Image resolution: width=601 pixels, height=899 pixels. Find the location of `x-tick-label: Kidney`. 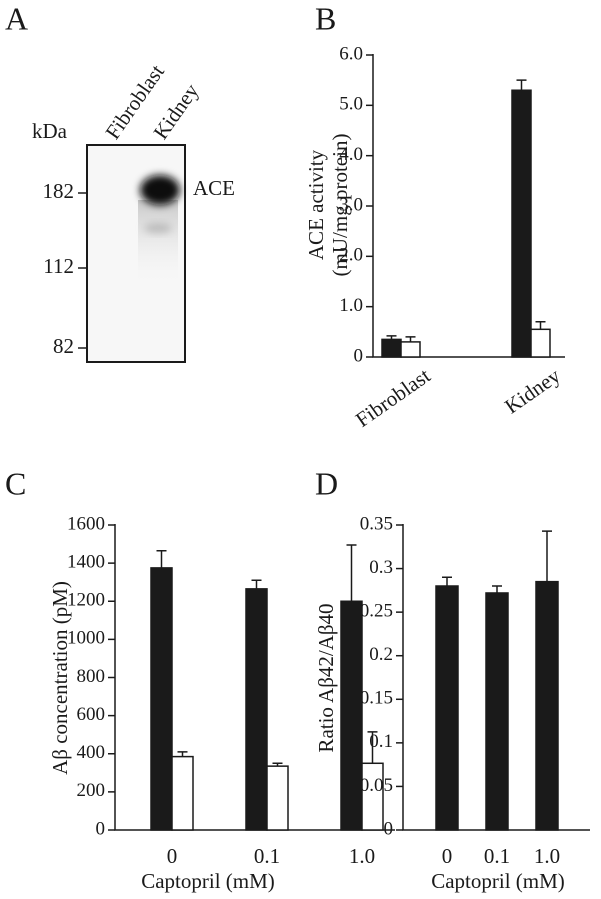

x-tick-label: Kidney is located at coordinates (532, 390).